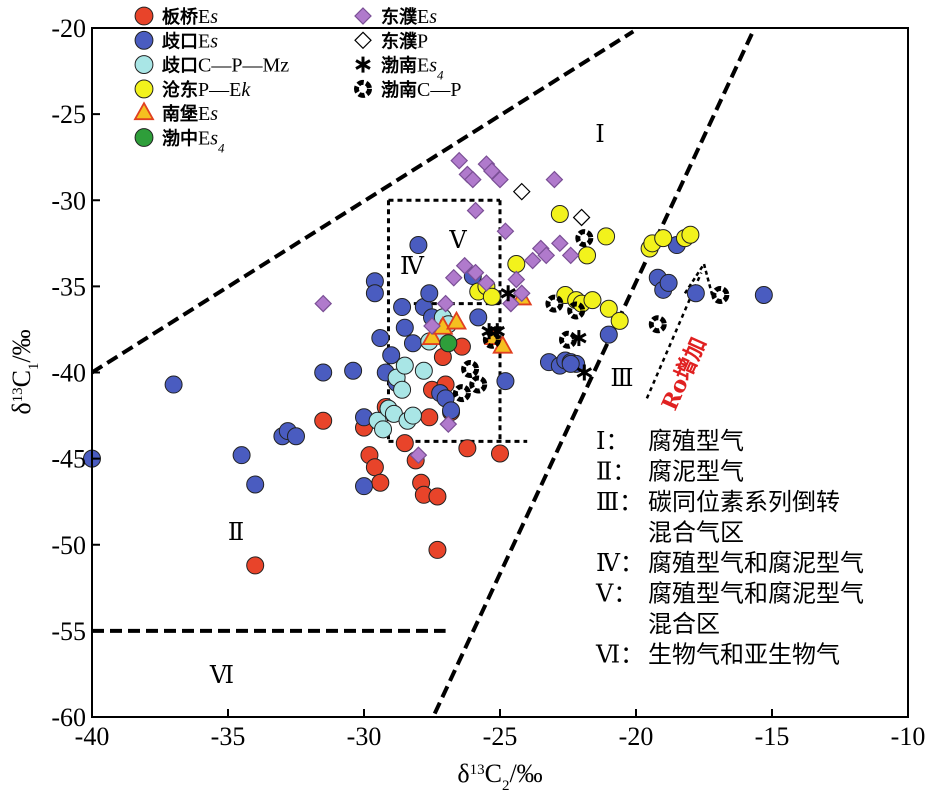 The width and height of the screenshot is (930, 794). I want to click on legend-label: 东濮Es, so click(409, 17).